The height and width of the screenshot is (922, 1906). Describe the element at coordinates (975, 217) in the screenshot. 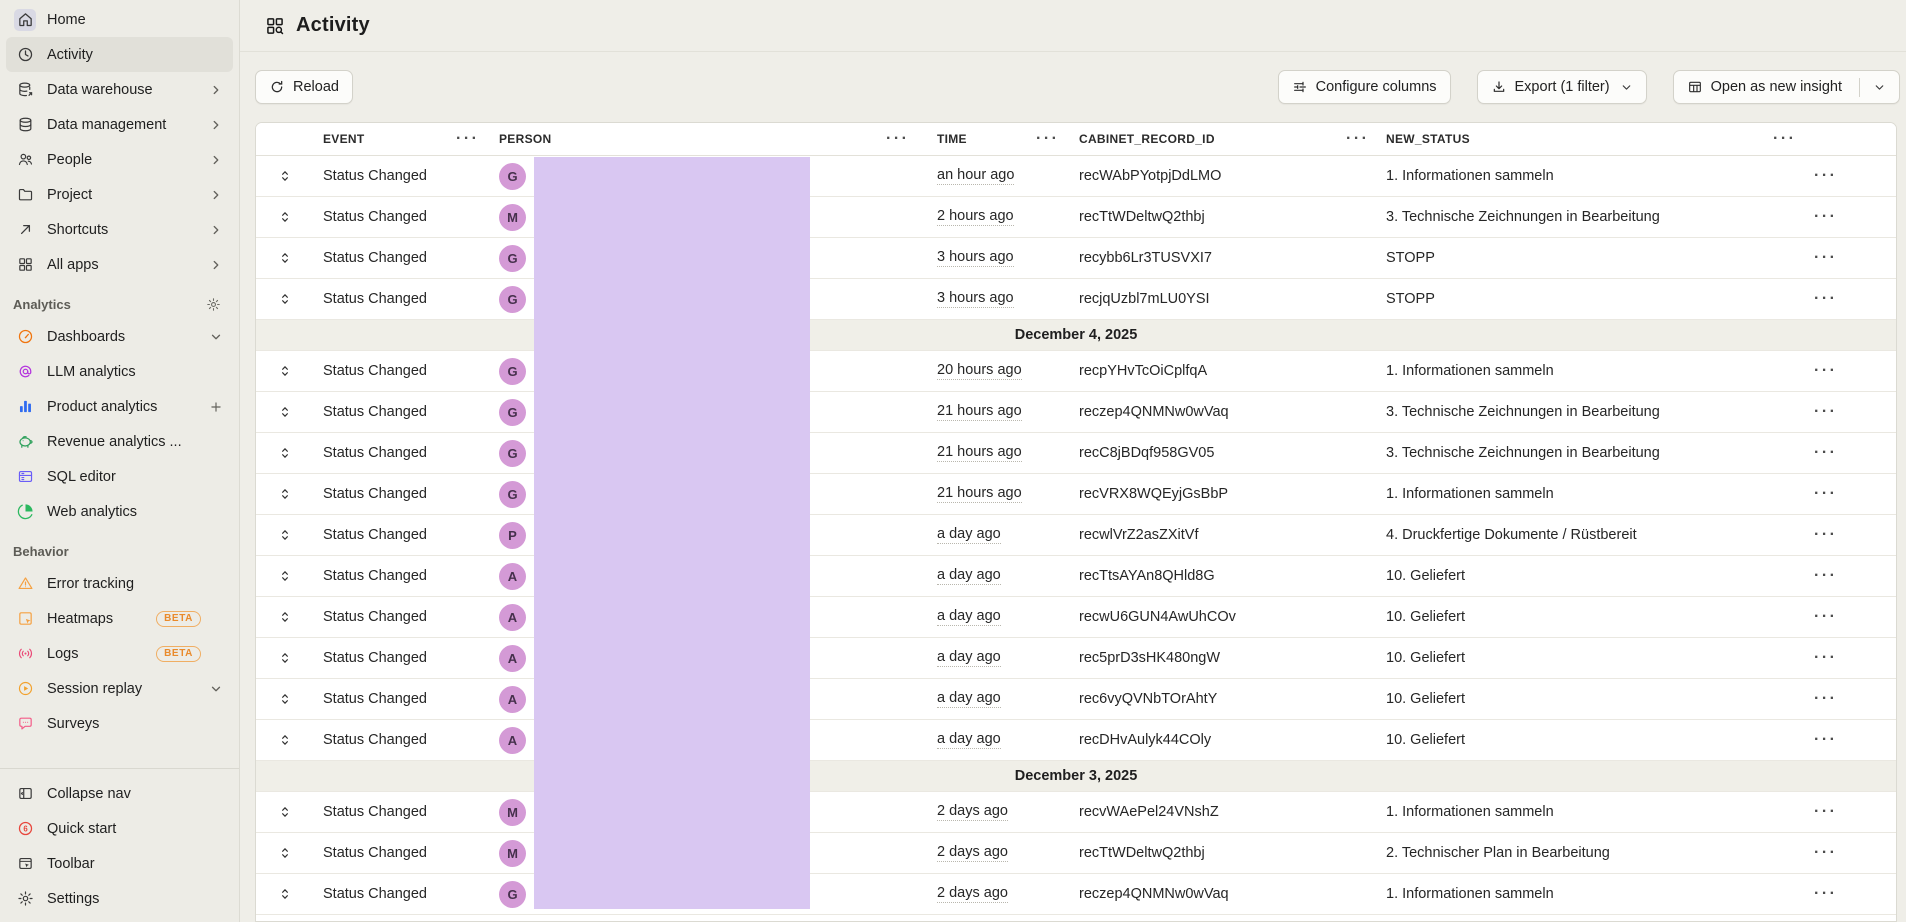

I see `time-value: 2 hours ago` at that location.